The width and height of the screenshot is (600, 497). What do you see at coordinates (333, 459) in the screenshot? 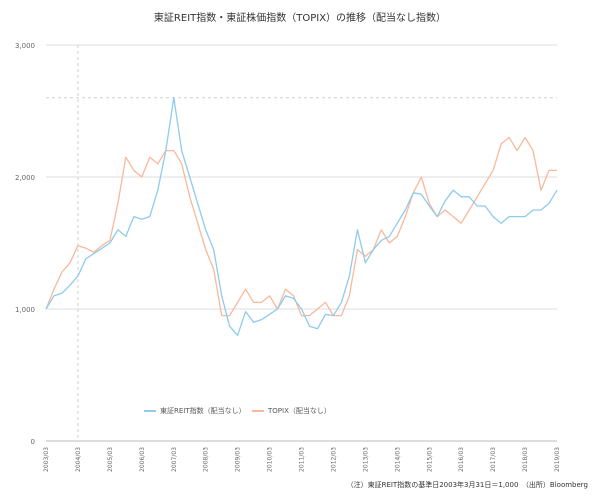
I see `x-tick-label: 2012/03` at bounding box center [333, 459].